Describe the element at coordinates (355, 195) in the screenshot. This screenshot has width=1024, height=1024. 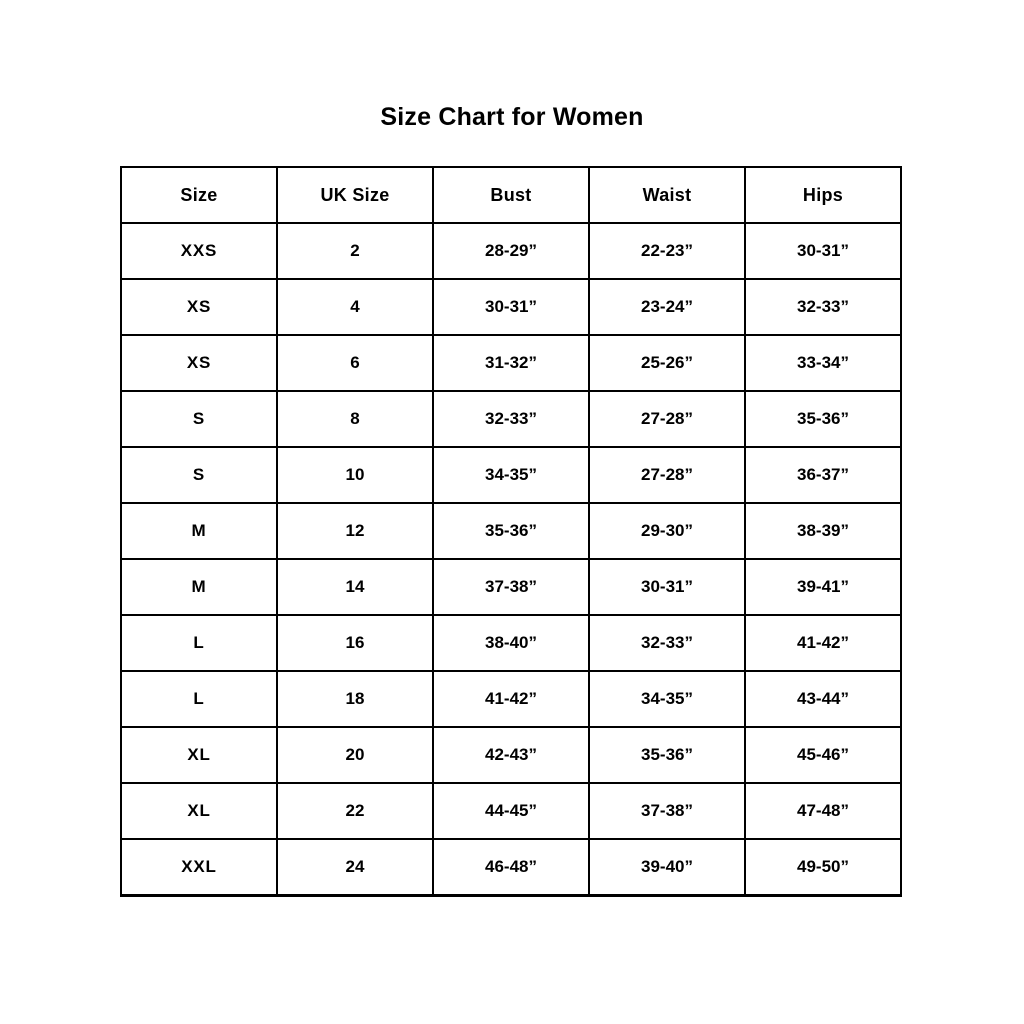
I see `column-header-uk-size: UK Size` at that location.